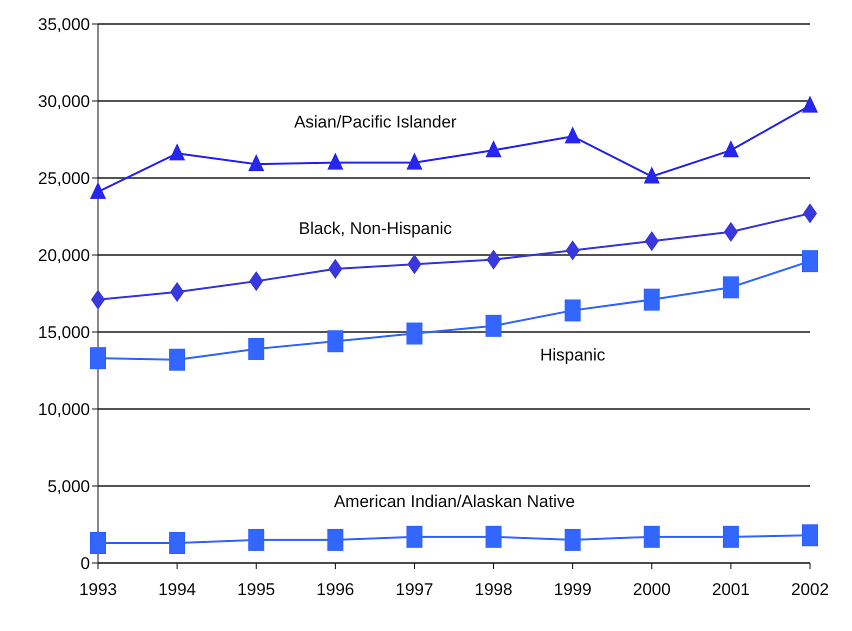  Describe the element at coordinates (335, 590) in the screenshot. I see `x-tick-label: 1996` at that location.